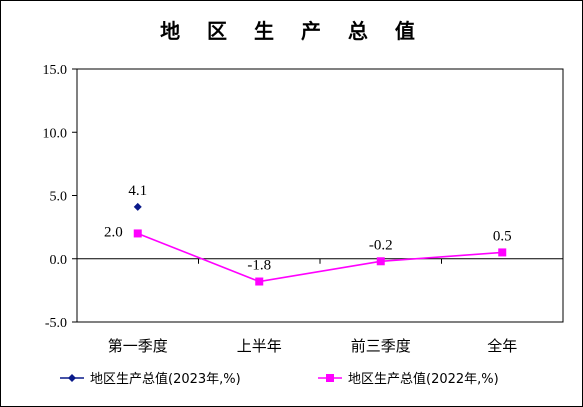 This screenshot has height=407, width=583. What do you see at coordinates (165, 379) in the screenshot?
I see `legend-label-0: 地区生产总值(2023年,%)` at bounding box center [165, 379].